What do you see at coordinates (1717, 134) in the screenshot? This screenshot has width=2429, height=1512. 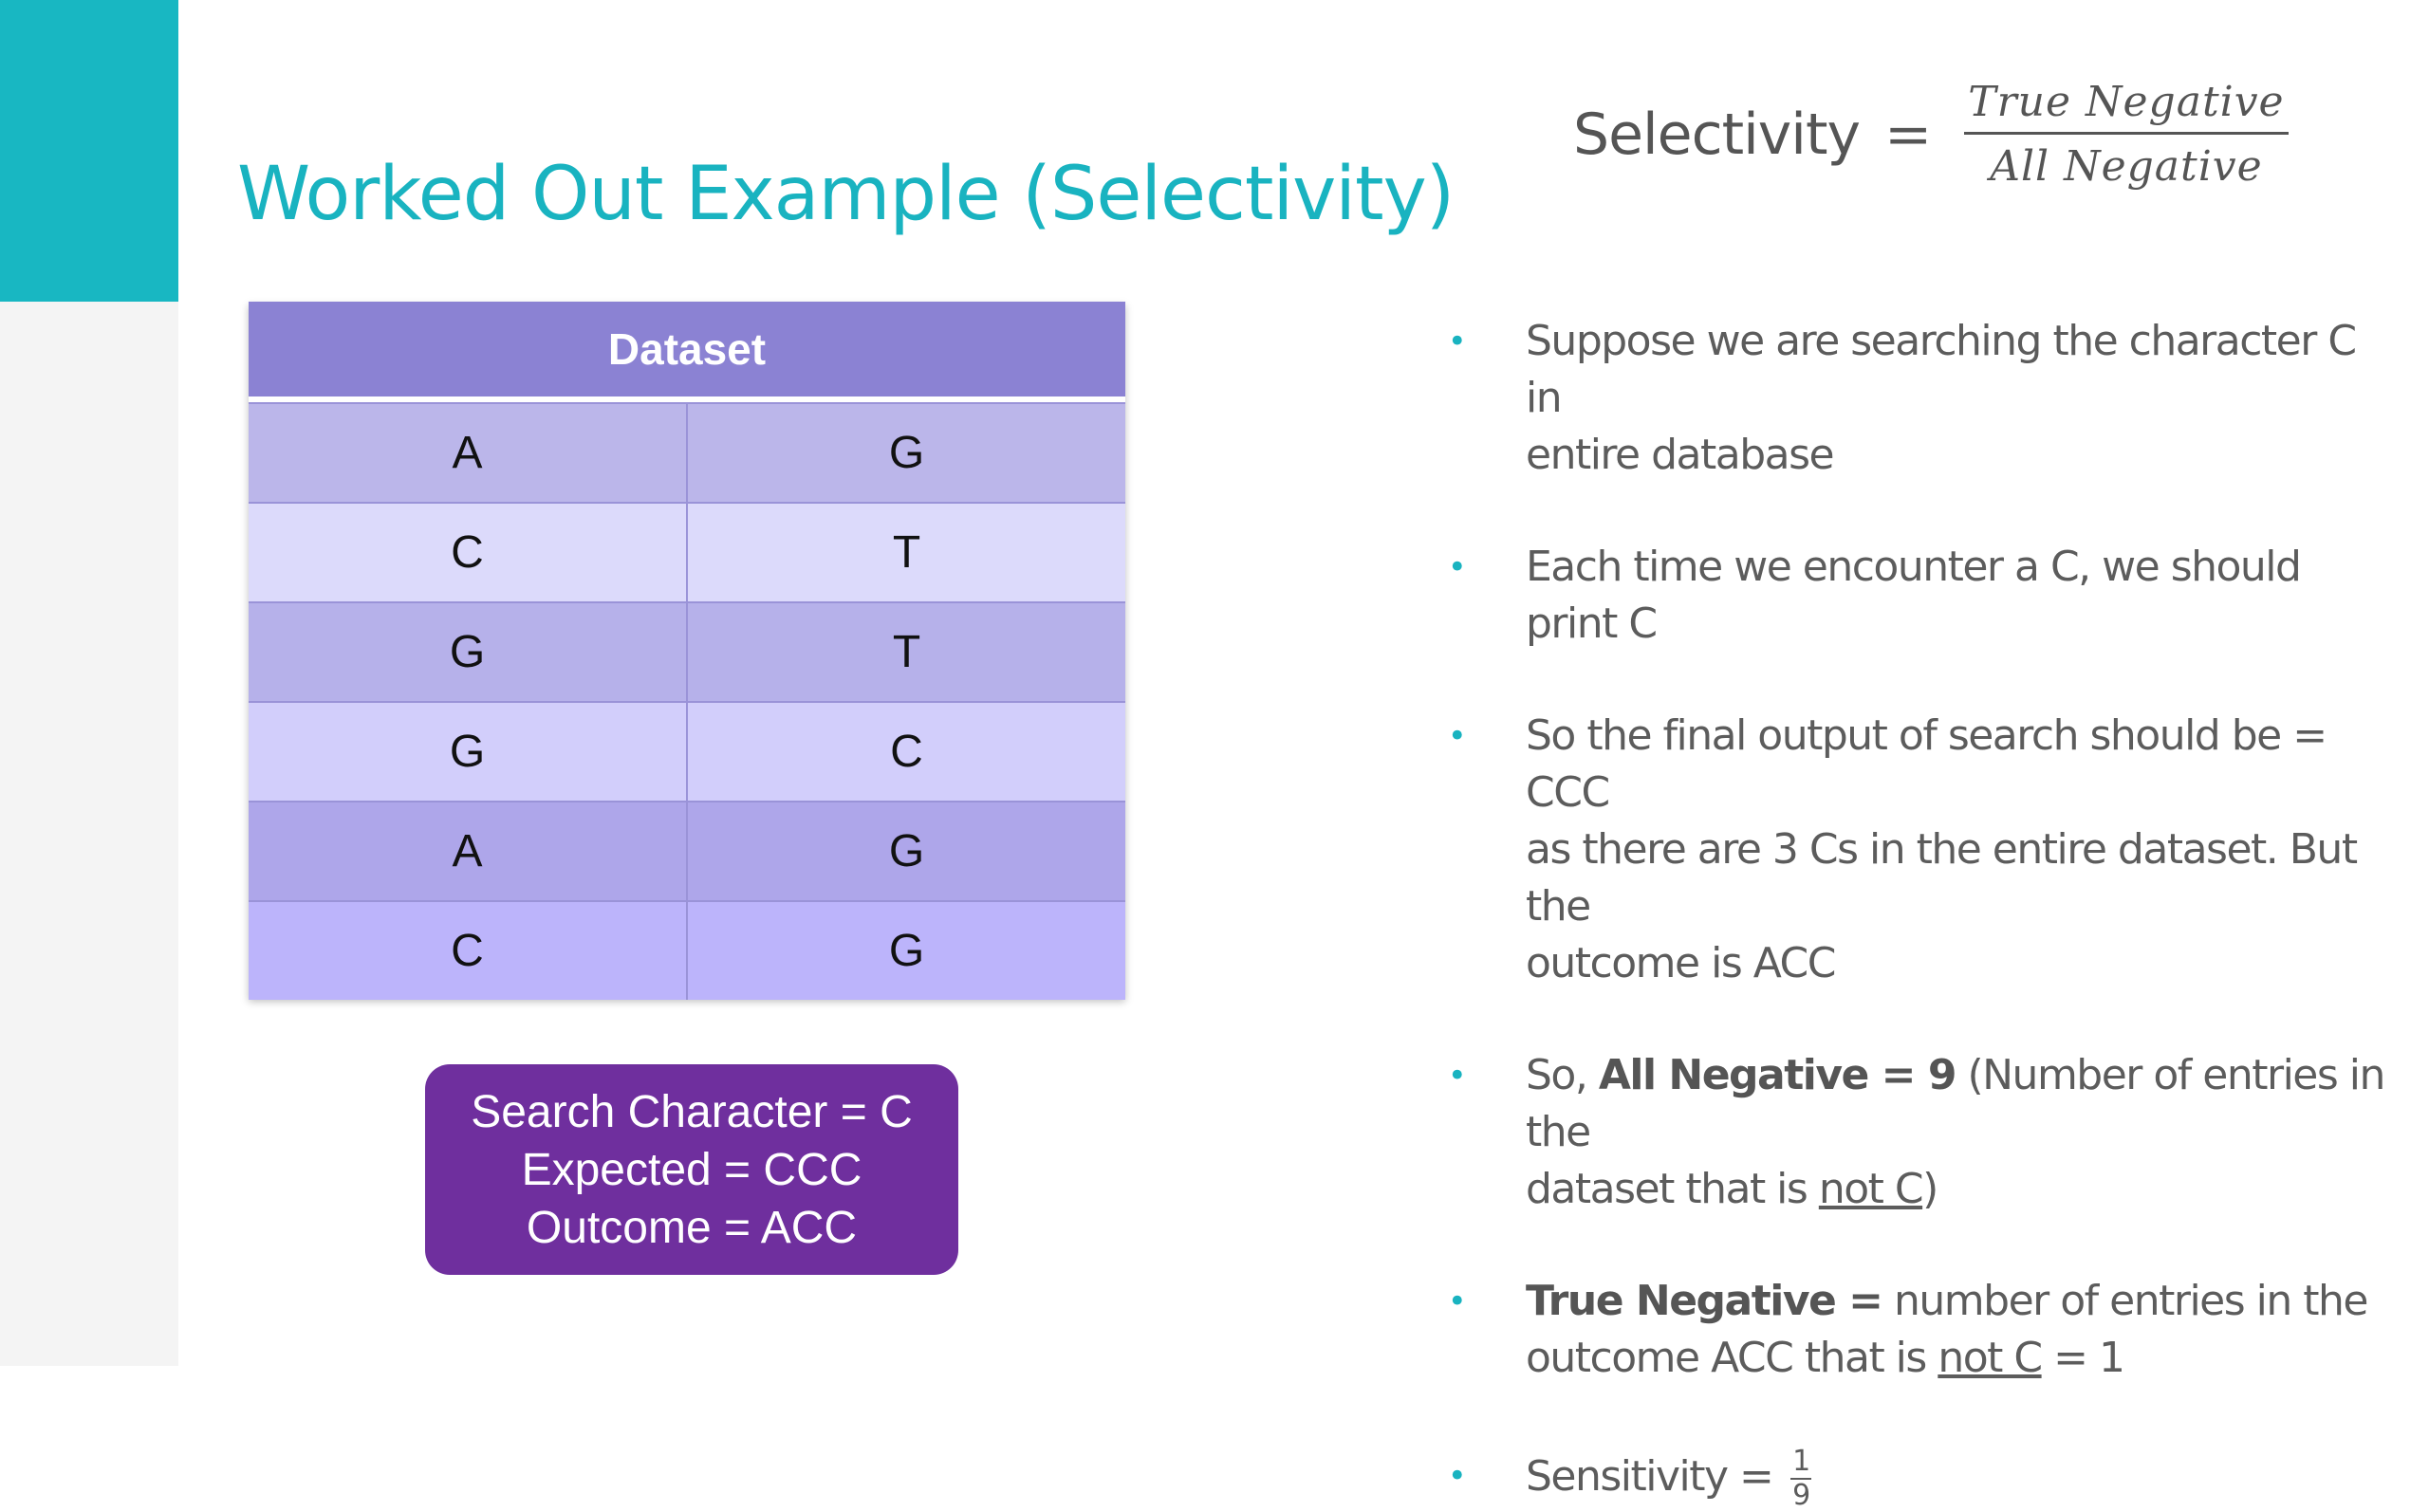 I see `formula-lhs: Selectivity` at bounding box center [1717, 134].